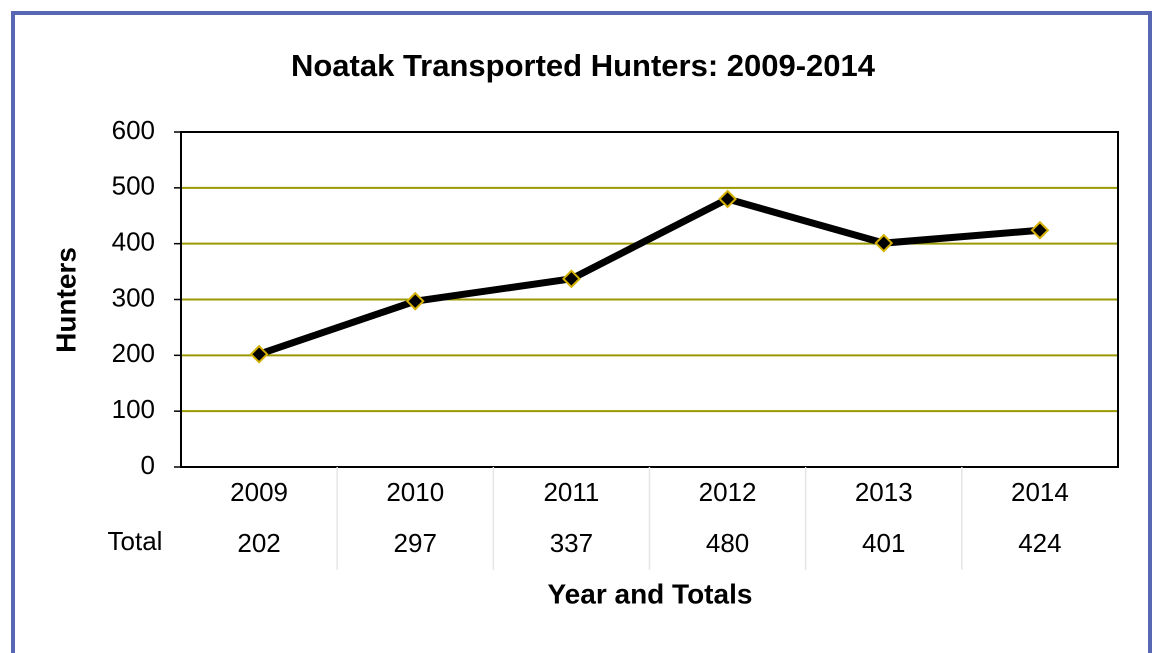  I want to click on y-tick-label: 600, so click(133, 130).